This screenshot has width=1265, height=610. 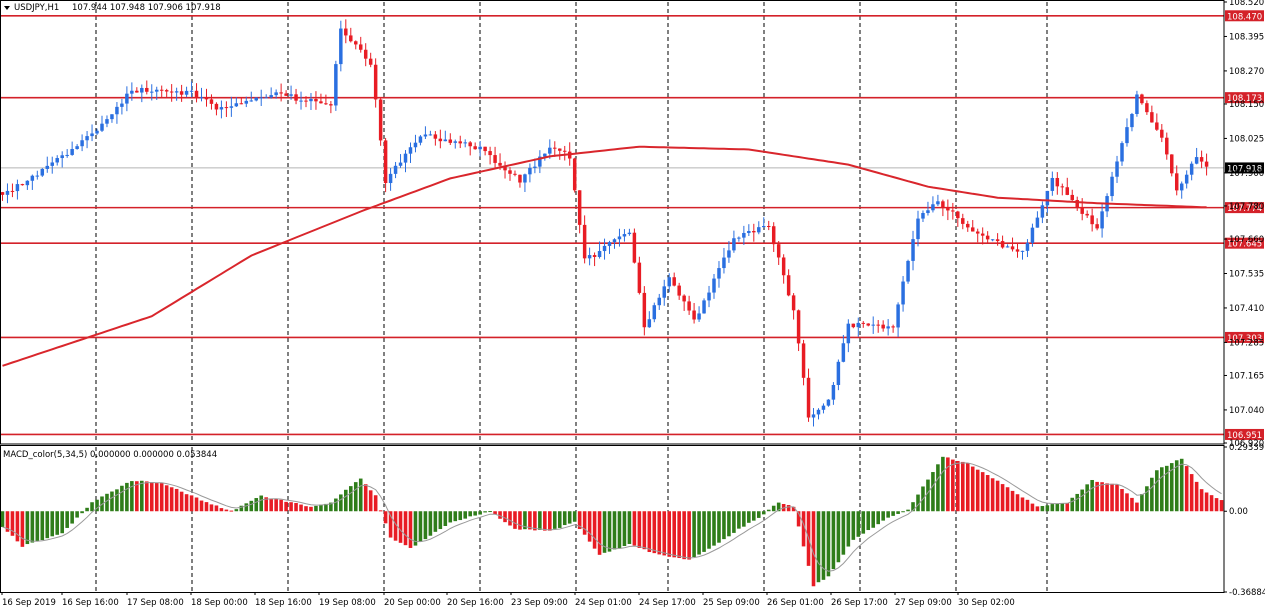 What do you see at coordinates (7, 8) in the screenshot?
I see `symbol-dropdown-icon` at bounding box center [7, 8].